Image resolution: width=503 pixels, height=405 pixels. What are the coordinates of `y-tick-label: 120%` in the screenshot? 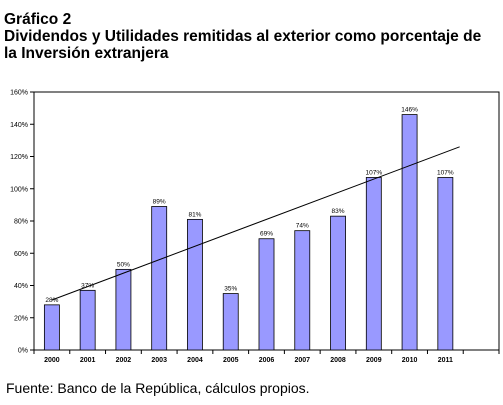 It's located at (19, 157).